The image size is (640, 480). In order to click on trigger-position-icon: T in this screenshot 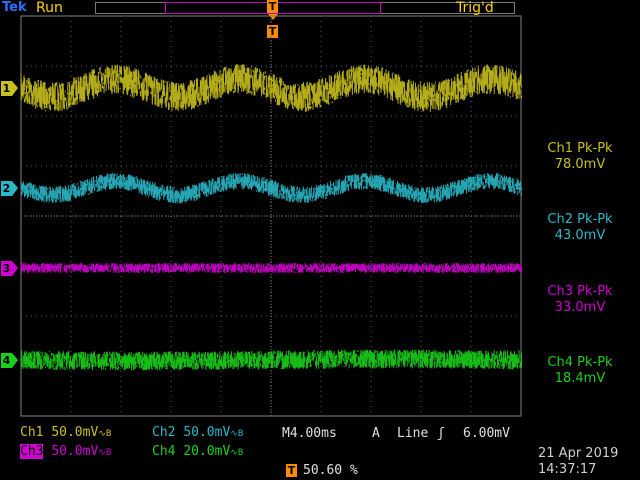, I will do `click(272, 6)`.